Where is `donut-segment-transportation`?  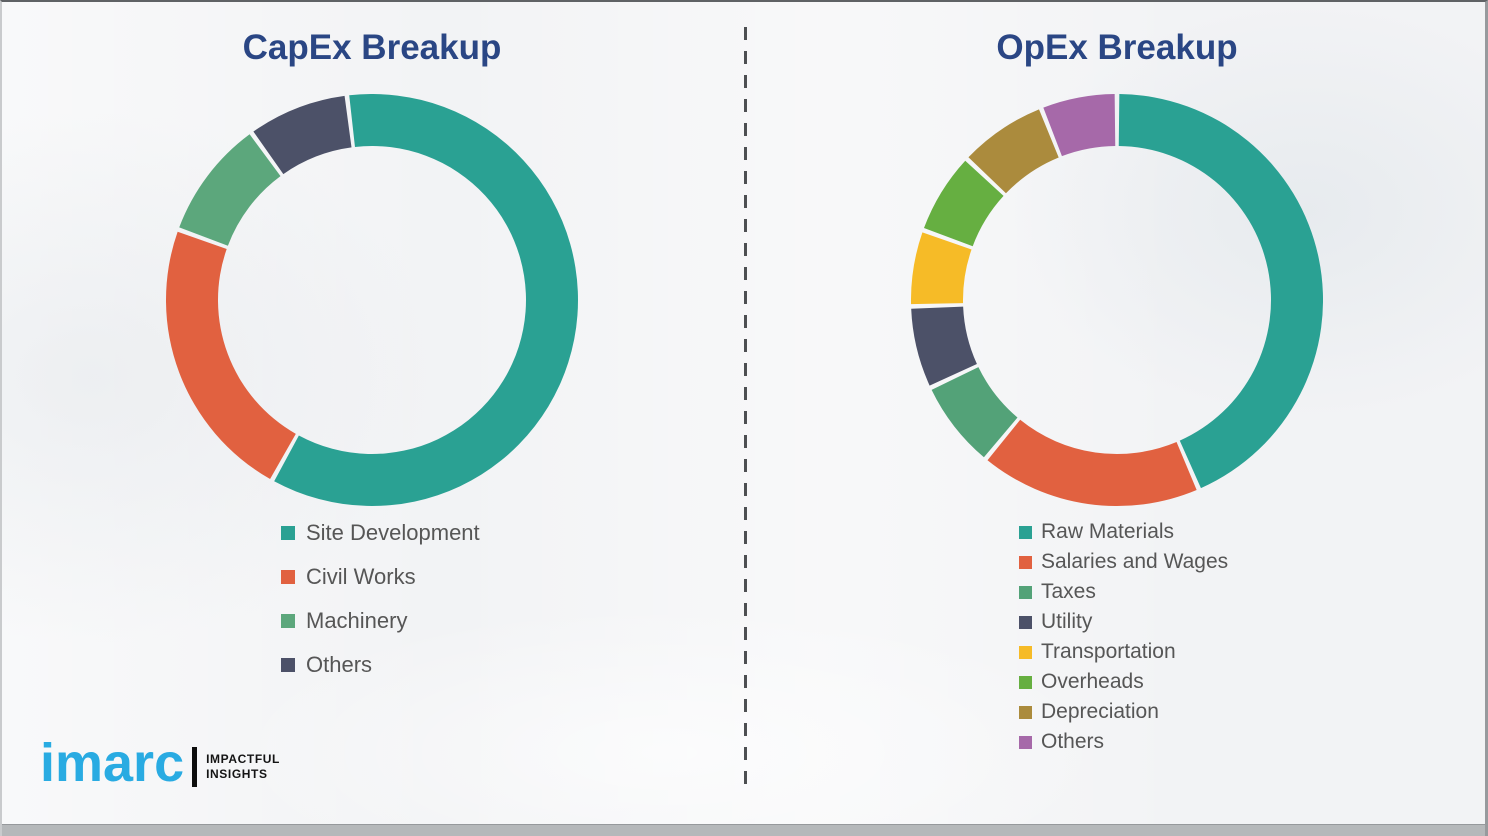
donut-segment-transportation is located at coordinates (941, 268).